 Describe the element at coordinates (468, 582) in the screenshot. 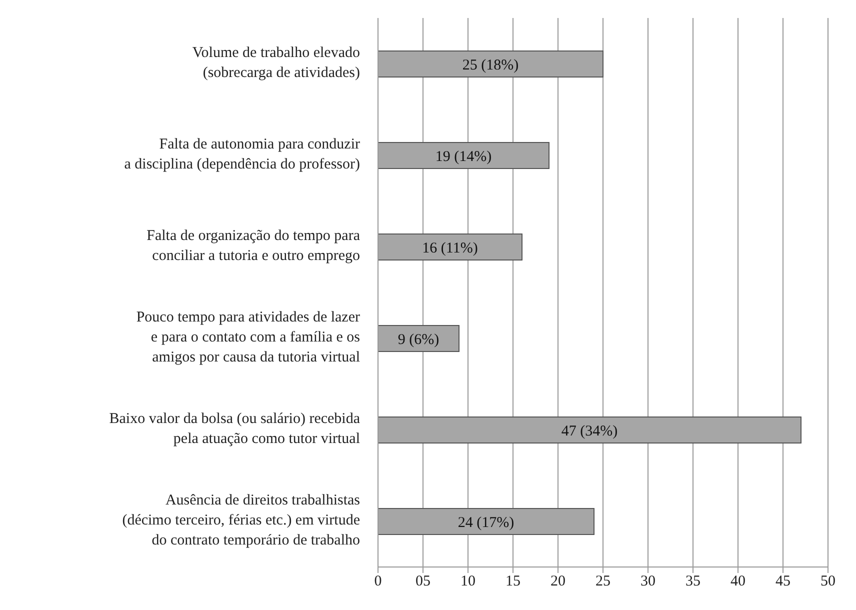

I see `x-tick-label: 10` at that location.